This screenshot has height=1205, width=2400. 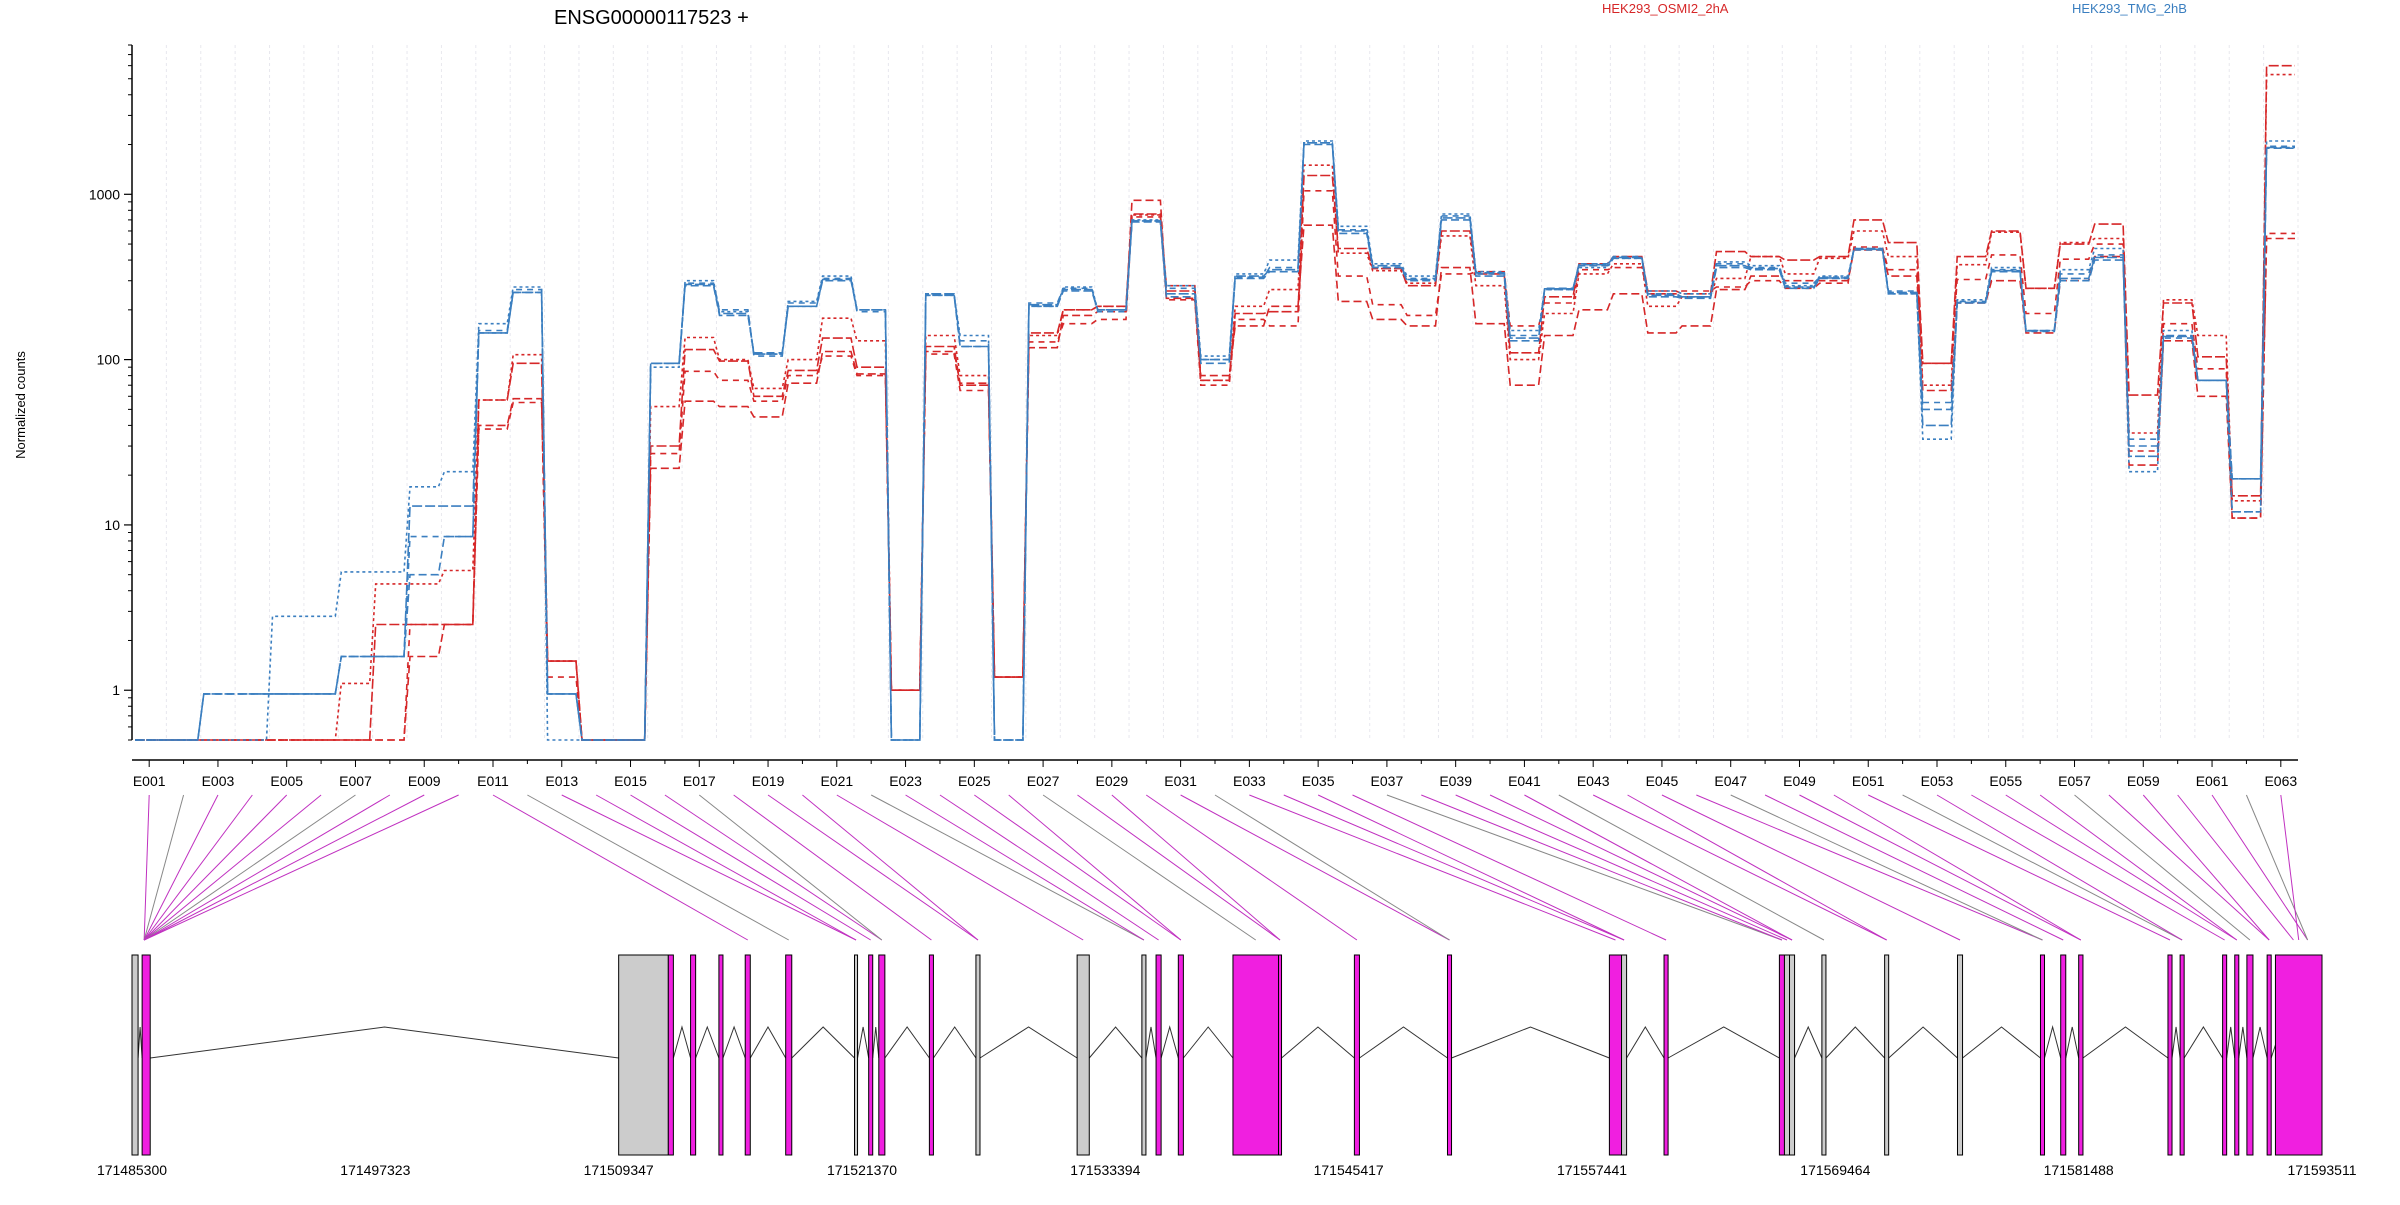 What do you see at coordinates (630, 781) in the screenshot?
I see `x-tick-label: E015` at bounding box center [630, 781].